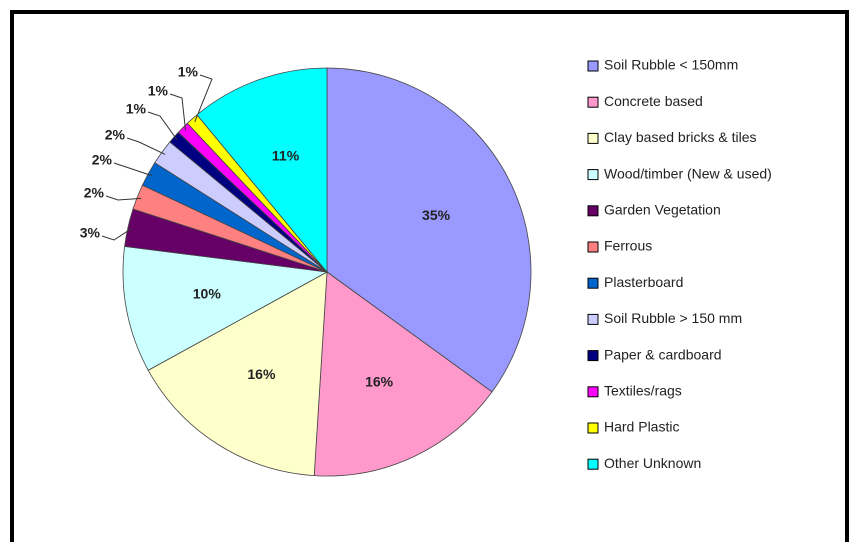 The width and height of the screenshot is (849, 542). What do you see at coordinates (680, 137) in the screenshot?
I see `legend-label: Clay based bricks & tiles` at bounding box center [680, 137].